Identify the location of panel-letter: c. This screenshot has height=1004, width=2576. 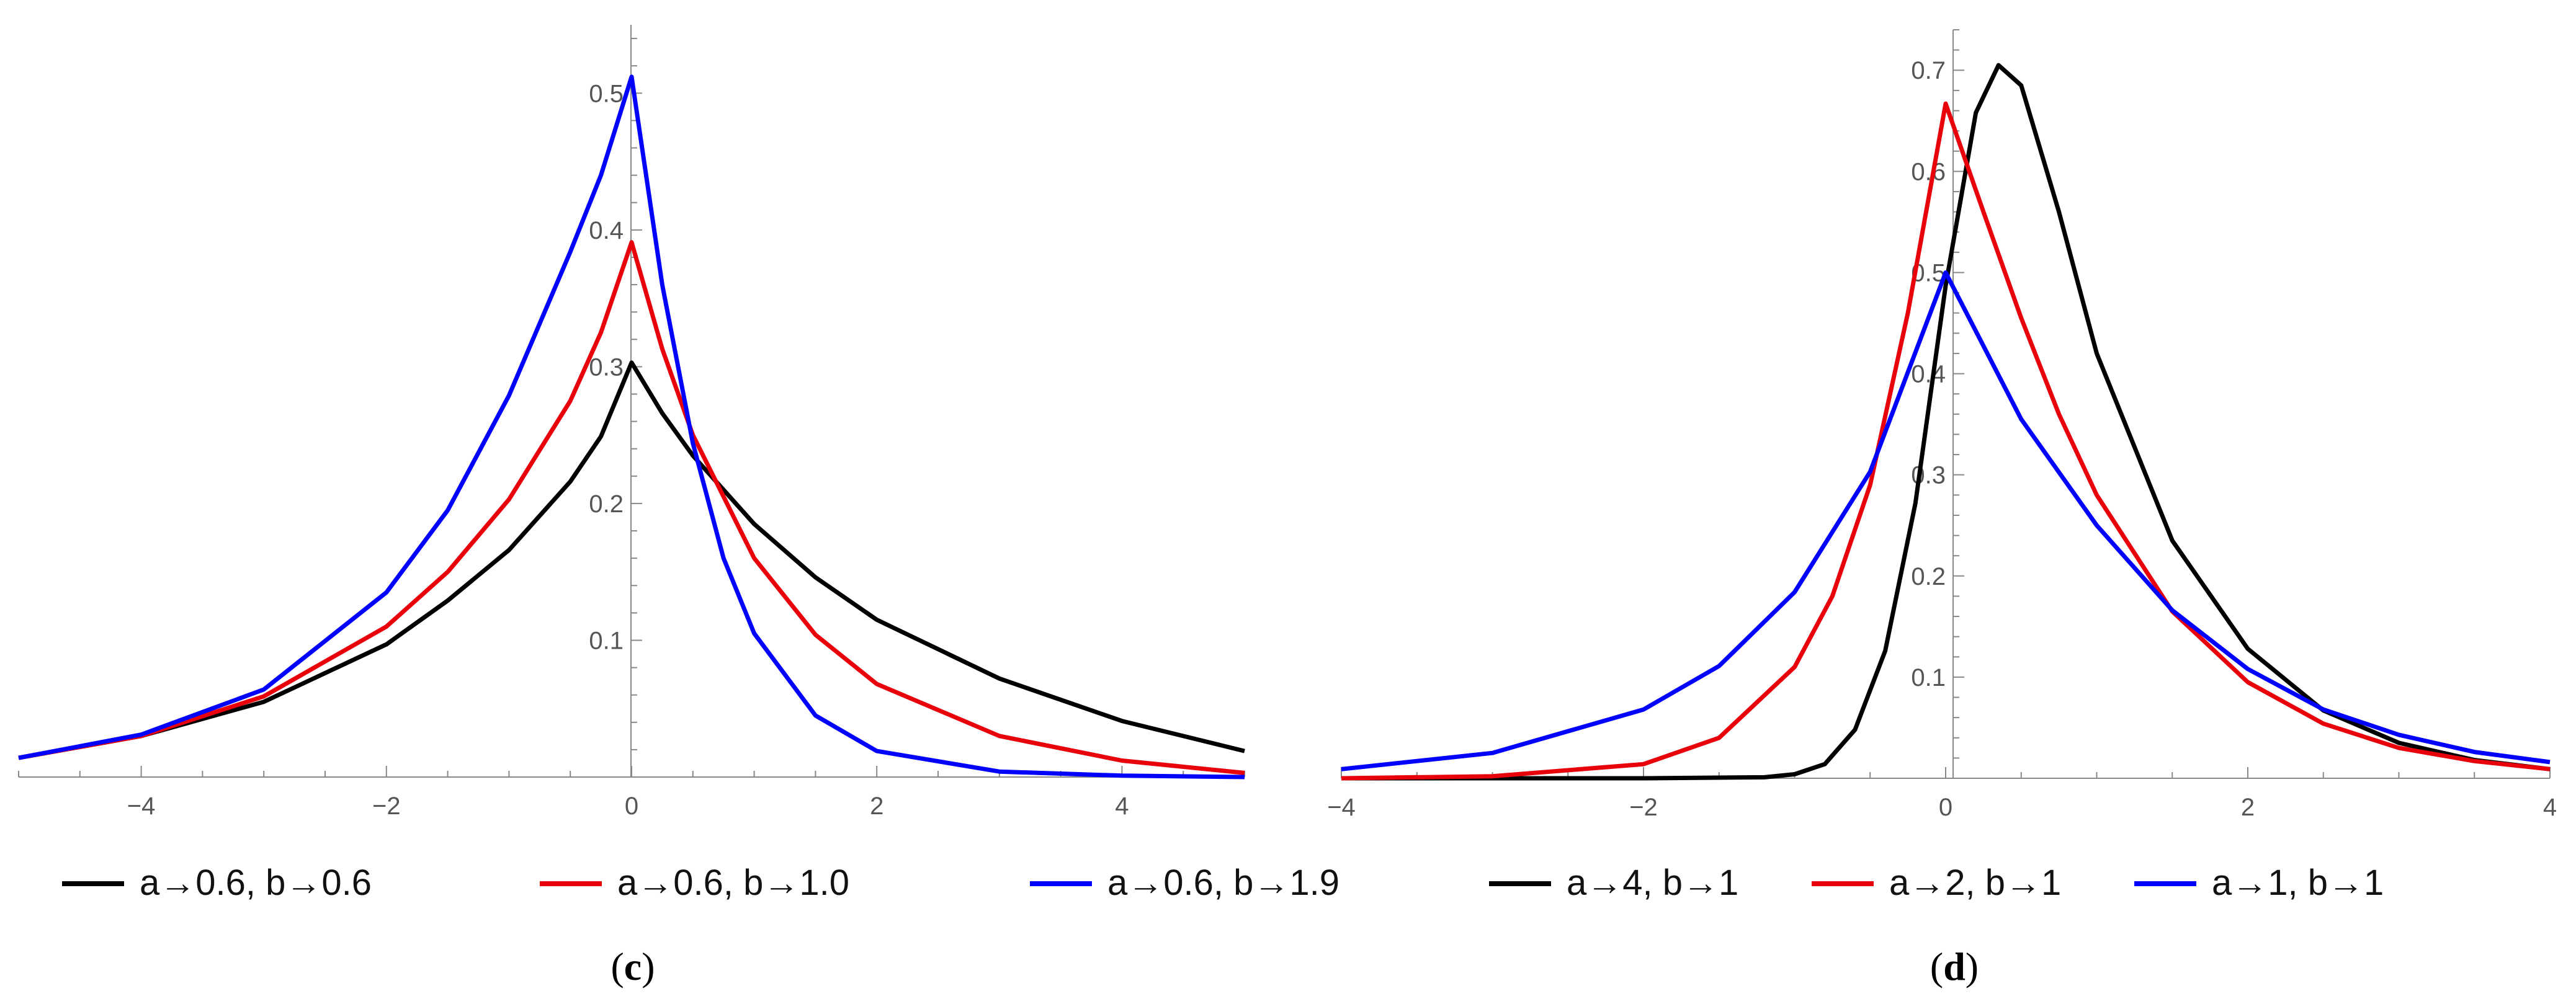
(633, 966).